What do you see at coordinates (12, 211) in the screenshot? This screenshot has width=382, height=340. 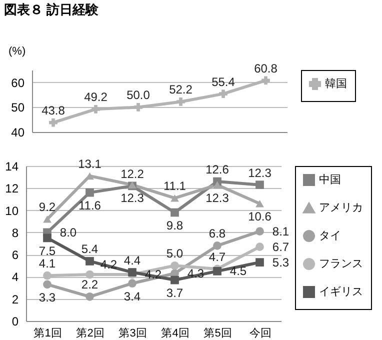 I see `y-tick-label: 10` at bounding box center [12, 211].